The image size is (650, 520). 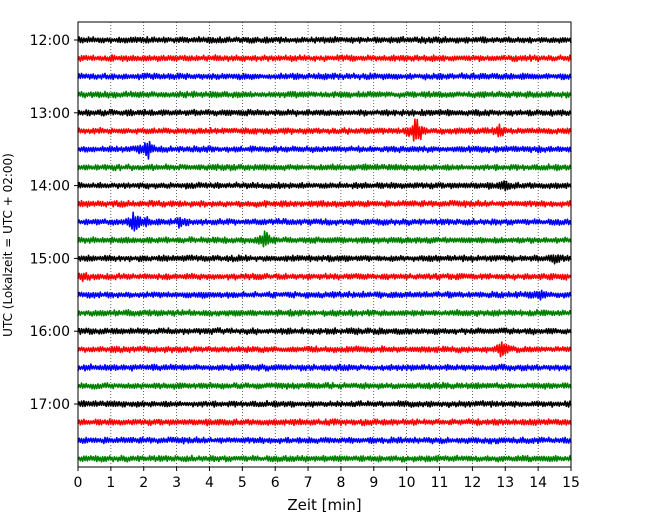 What do you see at coordinates (324, 505) in the screenshot?
I see `x-axis-label: Zeit [min]` at bounding box center [324, 505].